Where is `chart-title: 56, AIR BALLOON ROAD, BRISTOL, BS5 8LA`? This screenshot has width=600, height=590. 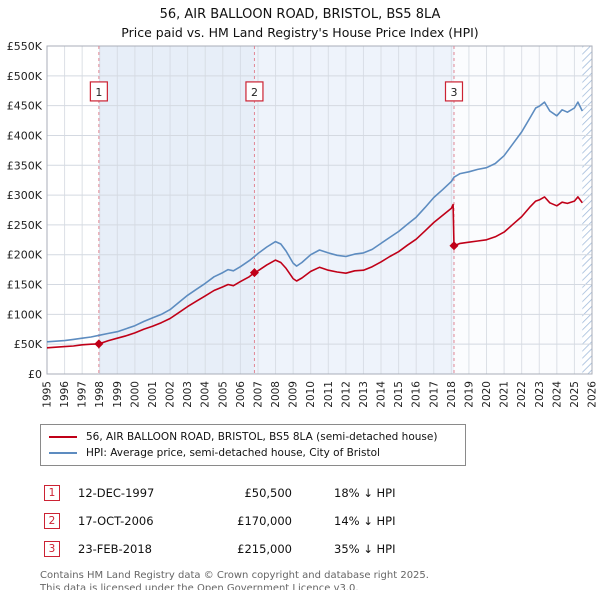 chart-title: 56, AIR BALLOON ROAD, BRISTOL, BS5 8LA is located at coordinates (300, 14).